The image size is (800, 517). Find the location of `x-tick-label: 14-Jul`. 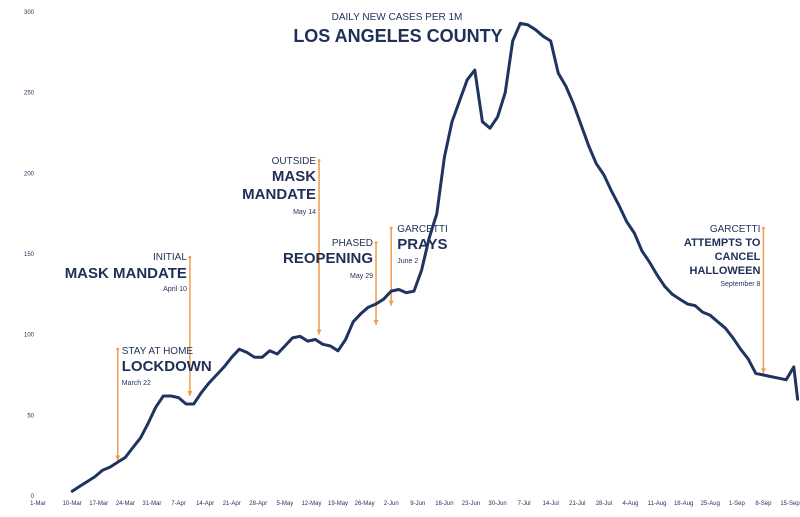

x-tick-label: 14-Jul is located at coordinates (551, 504).